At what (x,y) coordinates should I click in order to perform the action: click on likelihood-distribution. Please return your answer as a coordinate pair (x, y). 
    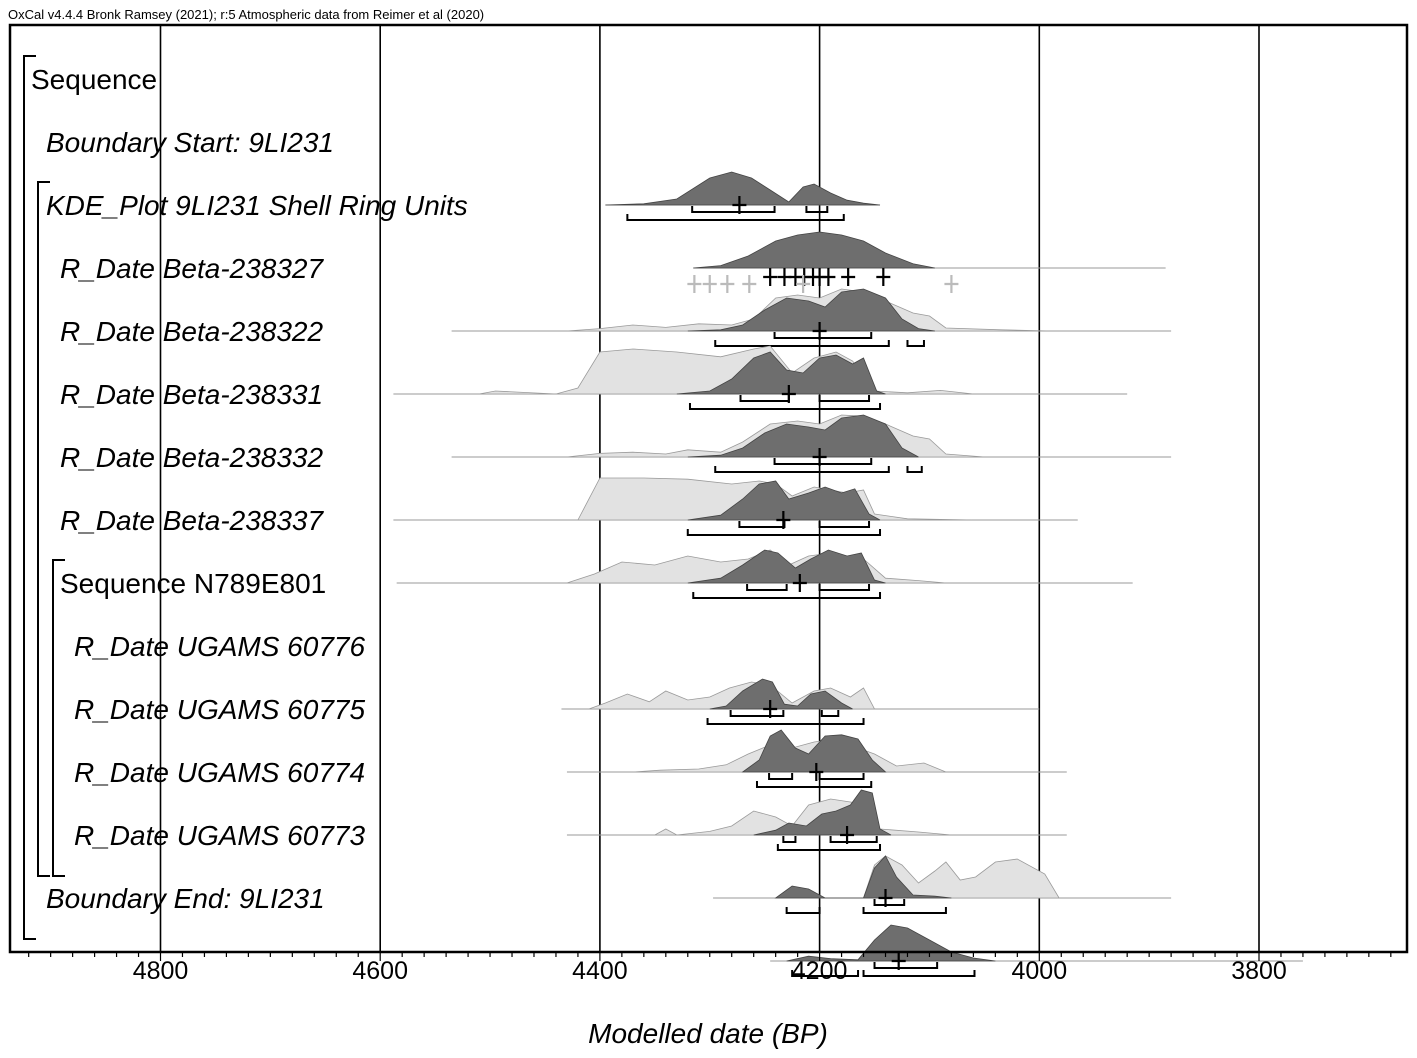
    Looking at the image, I should click on (961, 877).